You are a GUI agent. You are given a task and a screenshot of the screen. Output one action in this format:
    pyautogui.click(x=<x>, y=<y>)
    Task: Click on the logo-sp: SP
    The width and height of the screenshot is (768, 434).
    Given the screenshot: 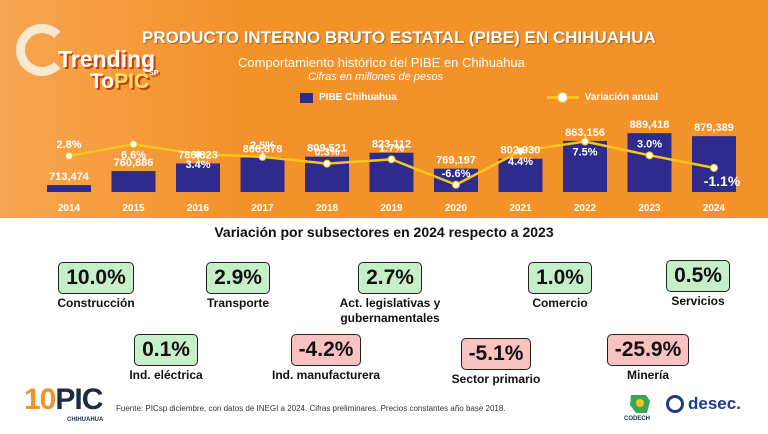 What is the action you would take?
    pyautogui.click(x=154, y=73)
    